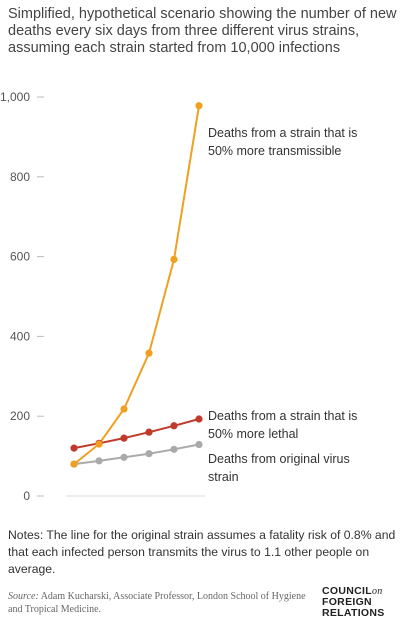 This screenshot has width=415, height=621. Describe the element at coordinates (353, 613) in the screenshot. I see `logo-line3: RELATIONS` at that location.